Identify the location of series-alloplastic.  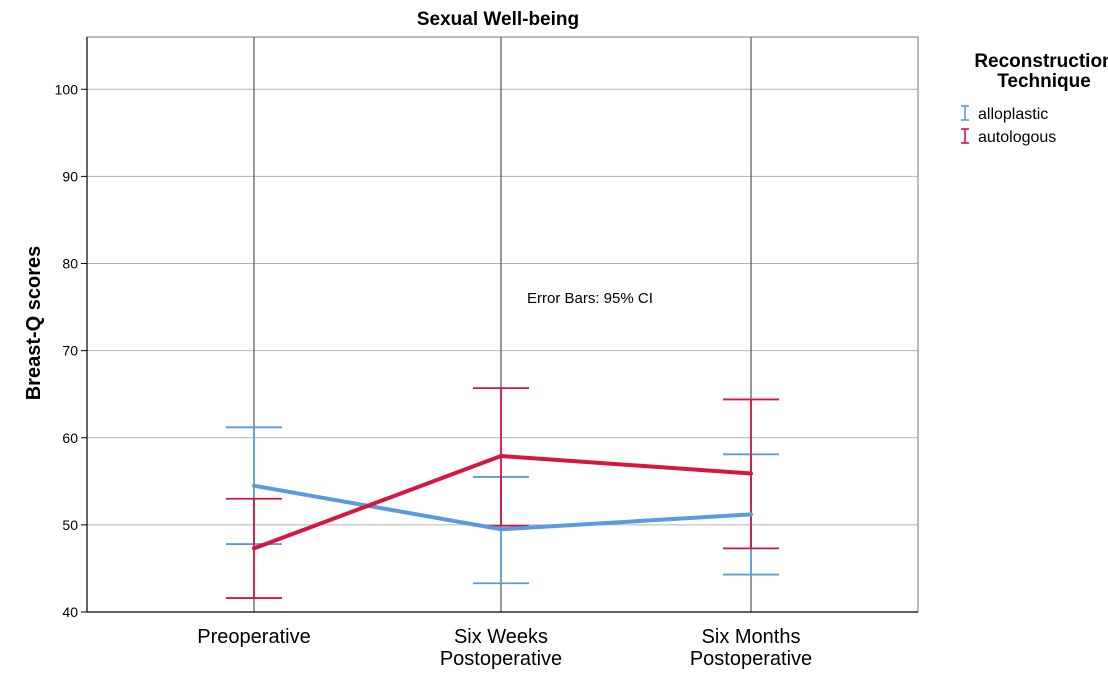
(502, 505).